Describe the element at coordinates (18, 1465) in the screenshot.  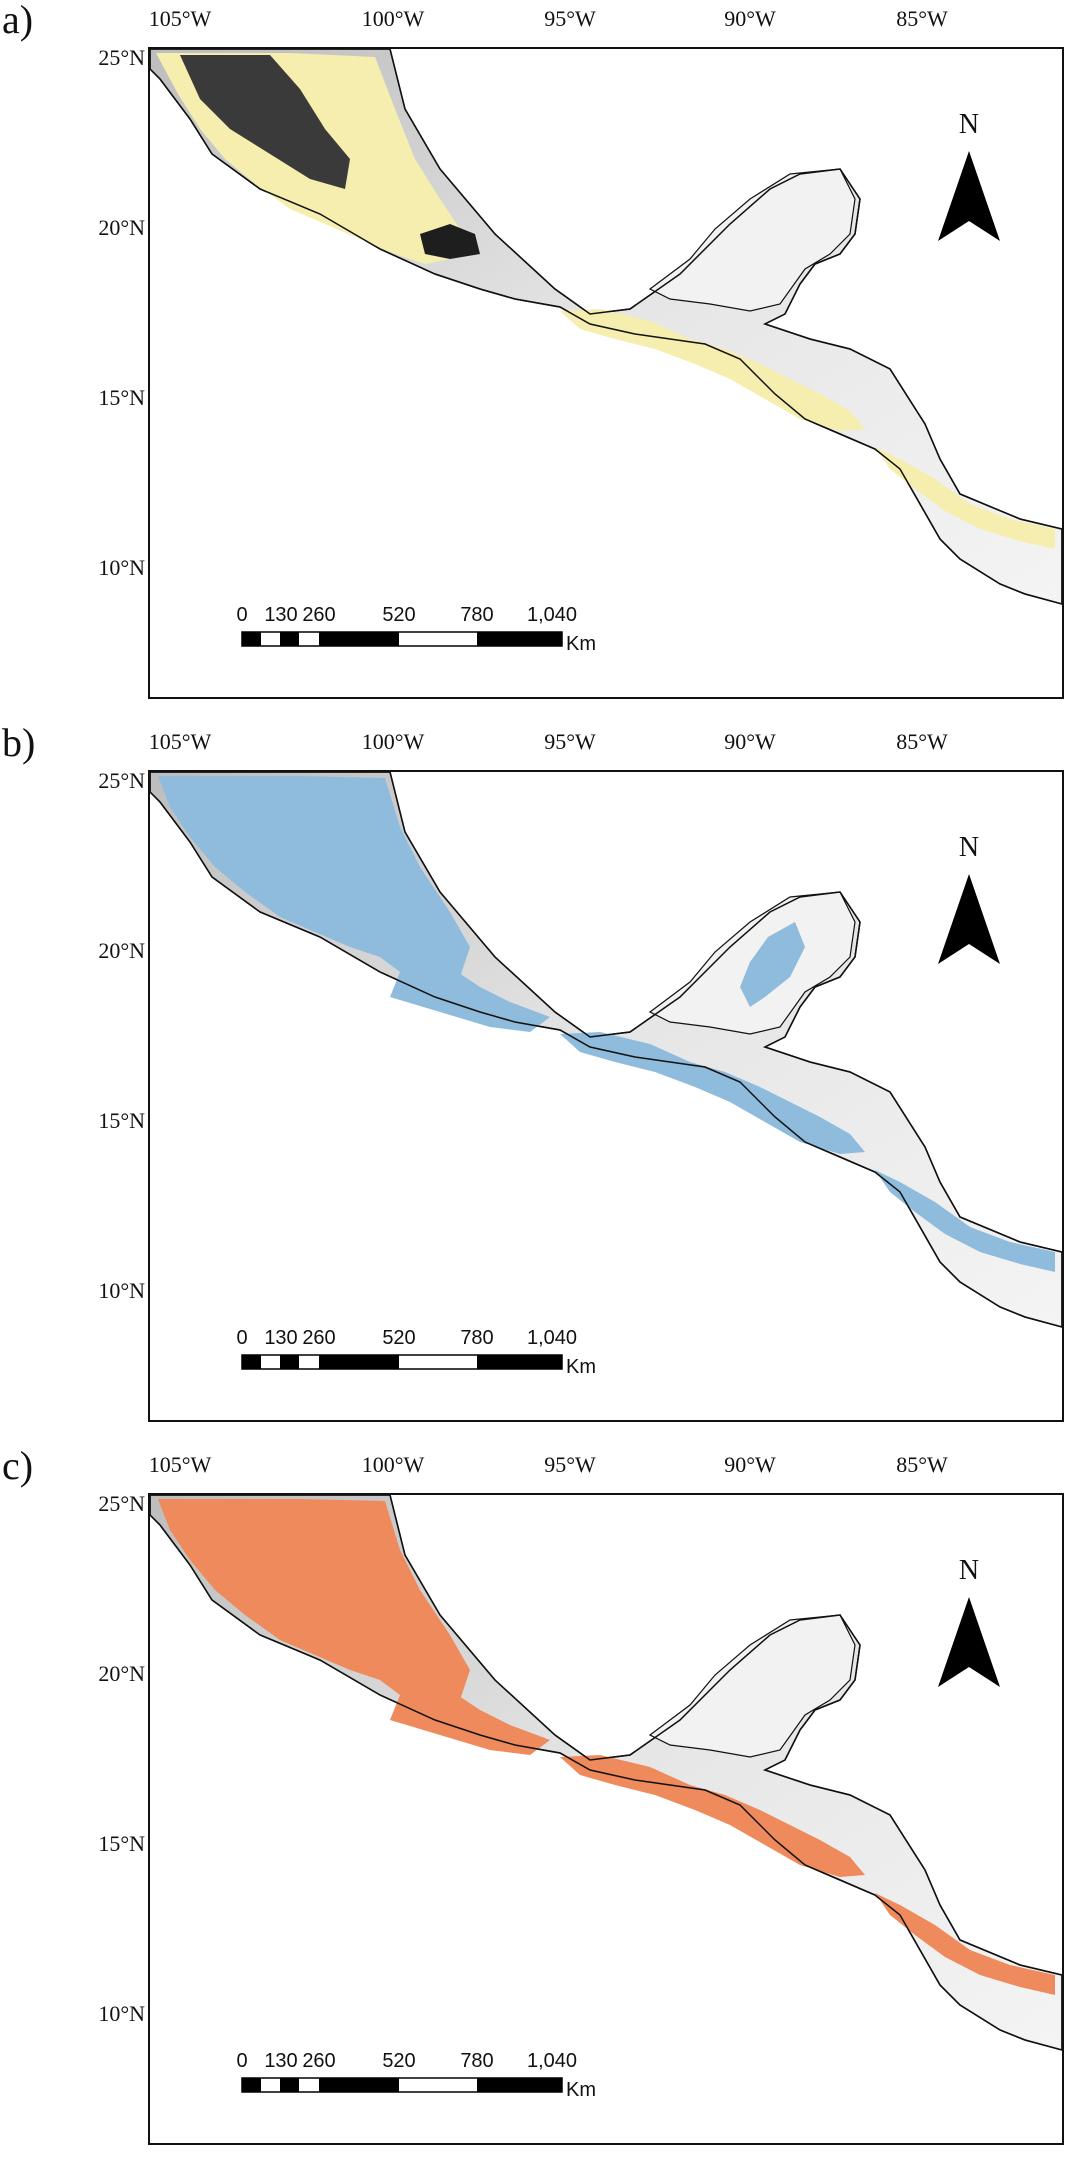
I see `panel-letter: c)` at that location.